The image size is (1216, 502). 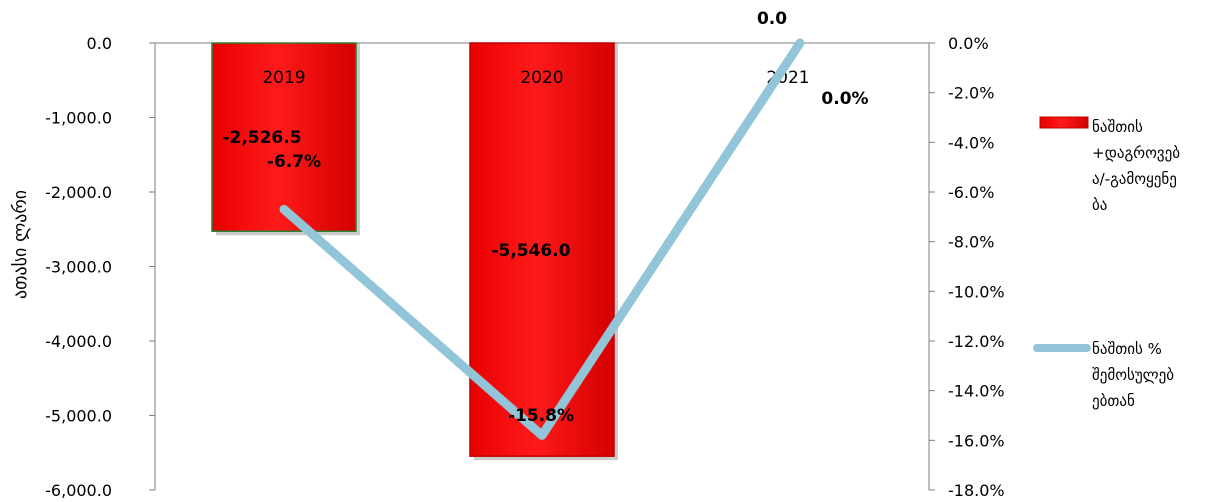 I want to click on right-tick-label: -18.0%, so click(x=976, y=490).